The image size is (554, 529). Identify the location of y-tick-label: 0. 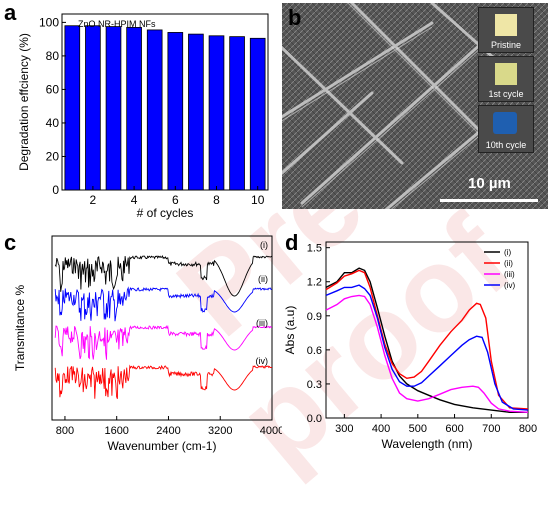
(55, 190).